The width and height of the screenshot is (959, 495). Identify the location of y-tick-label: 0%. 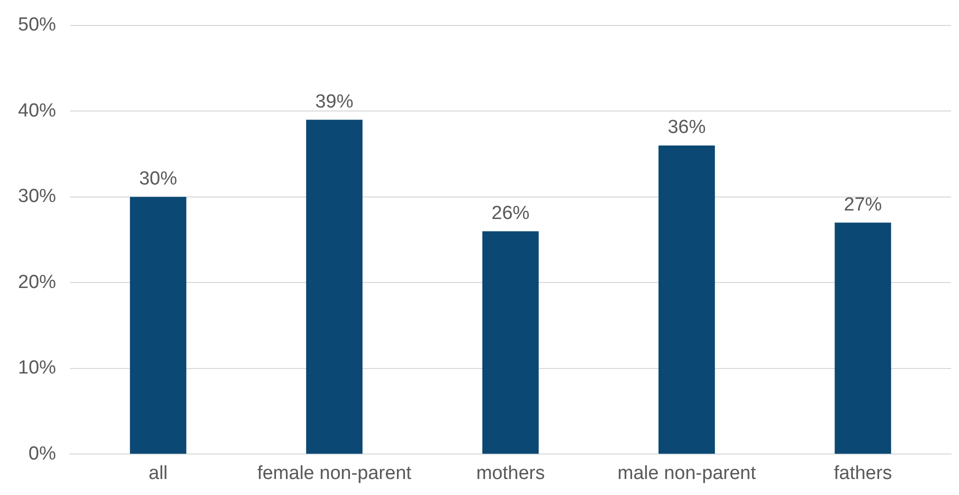
(42, 453).